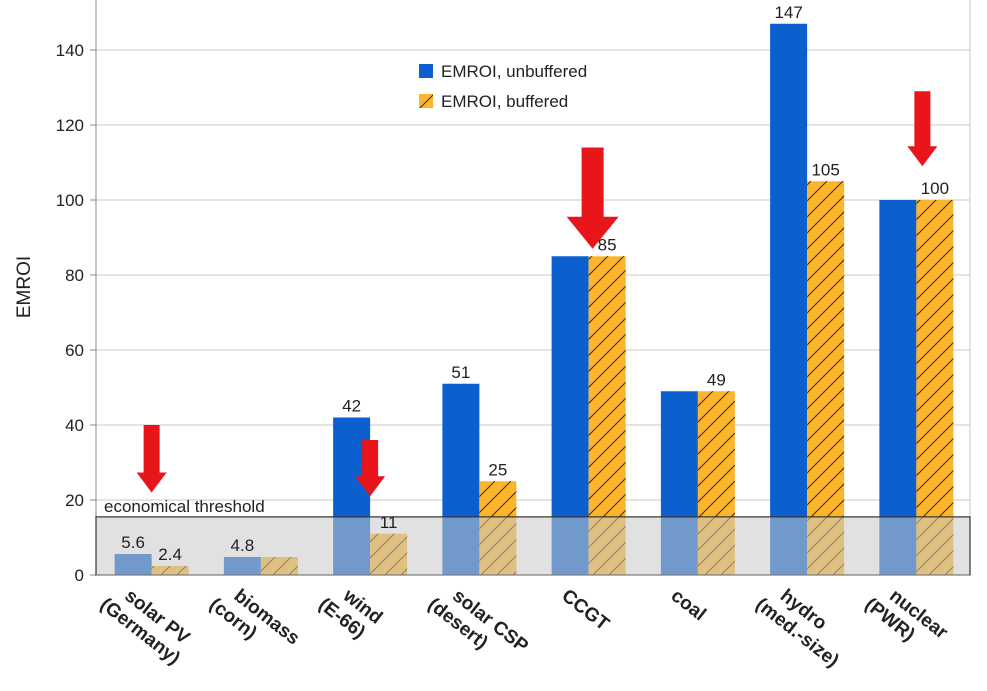 Image resolution: width=987 pixels, height=691 pixels. I want to click on x-category-label: solar CSP(desert), so click(478, 621).